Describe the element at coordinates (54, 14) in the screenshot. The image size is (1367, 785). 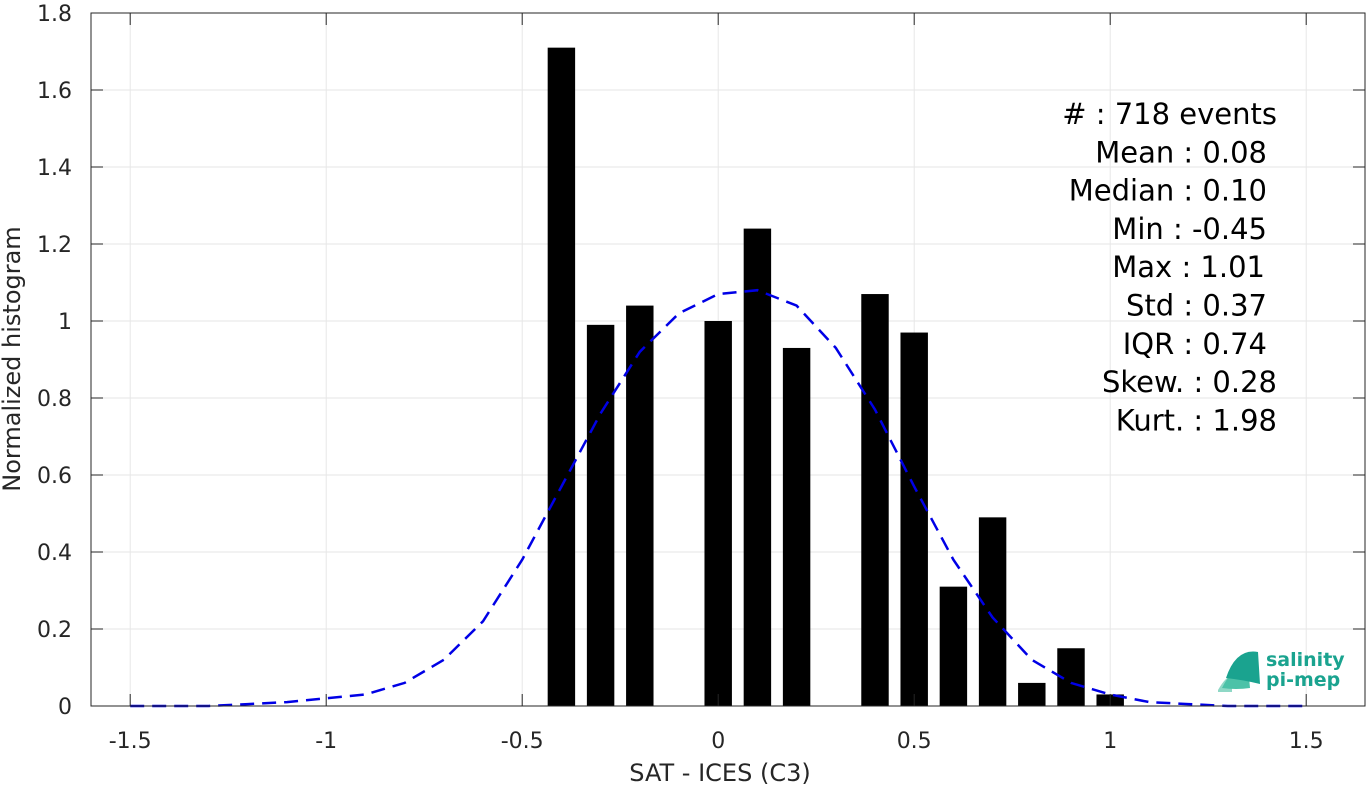
I see `y-tick-label: 1.8` at that location.